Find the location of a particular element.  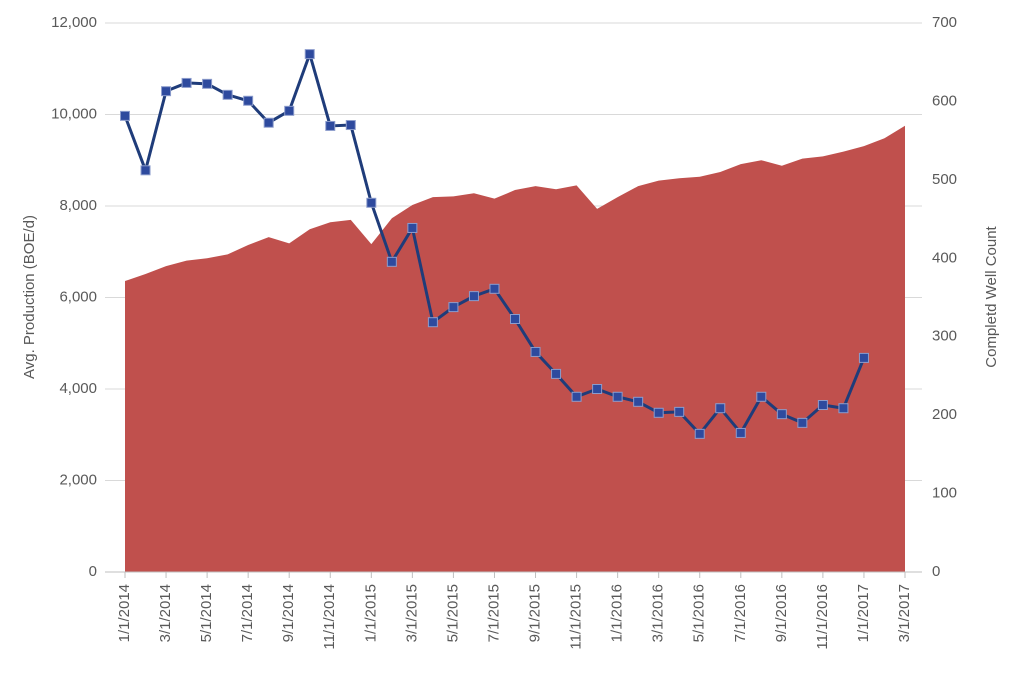

y2-tick-label: 500 is located at coordinates (944, 179).